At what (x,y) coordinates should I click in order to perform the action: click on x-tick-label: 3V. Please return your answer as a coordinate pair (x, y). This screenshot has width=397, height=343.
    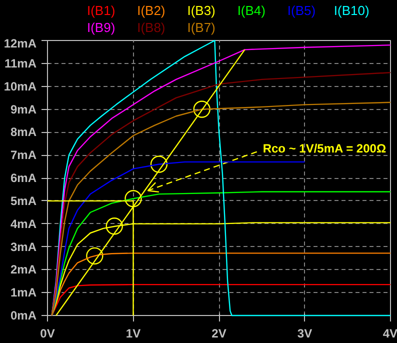
    Looking at the image, I should click on (304, 333).